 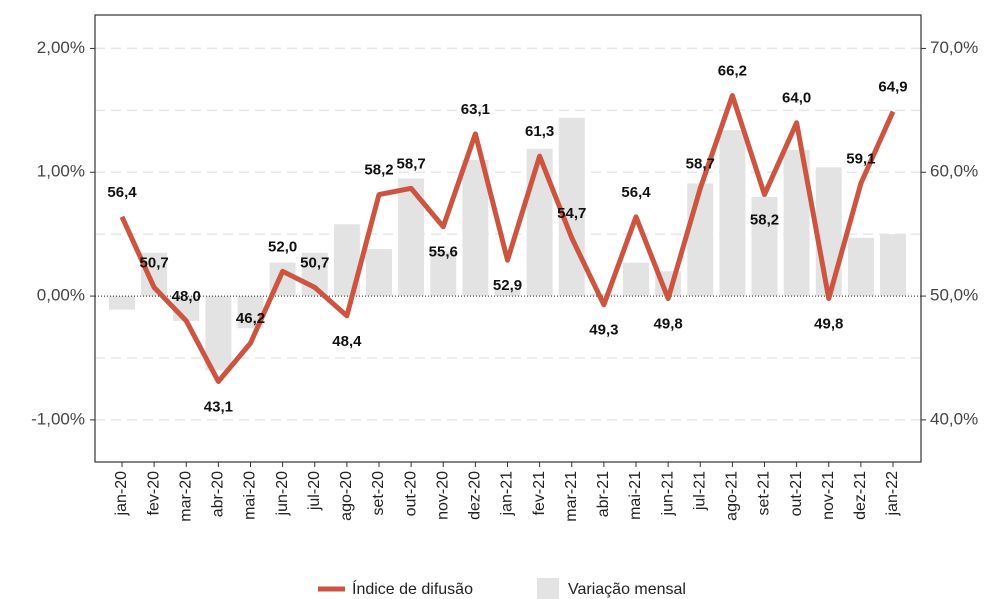 I want to click on x-tick-label: abr-21, so click(x=603, y=494).